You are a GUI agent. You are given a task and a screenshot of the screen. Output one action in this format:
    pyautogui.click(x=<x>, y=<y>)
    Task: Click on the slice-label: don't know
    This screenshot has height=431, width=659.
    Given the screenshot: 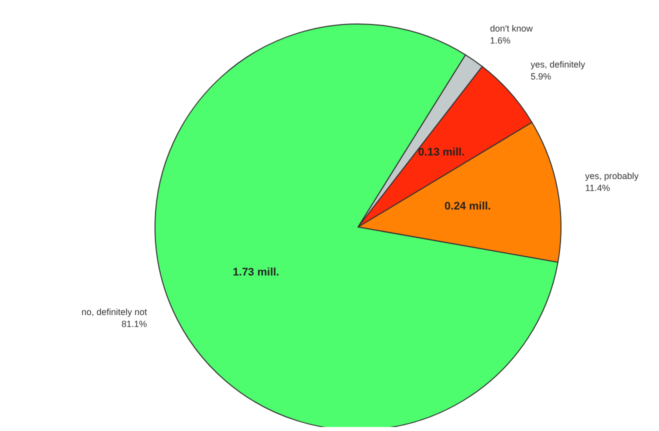 What is the action you would take?
    pyautogui.click(x=512, y=28)
    